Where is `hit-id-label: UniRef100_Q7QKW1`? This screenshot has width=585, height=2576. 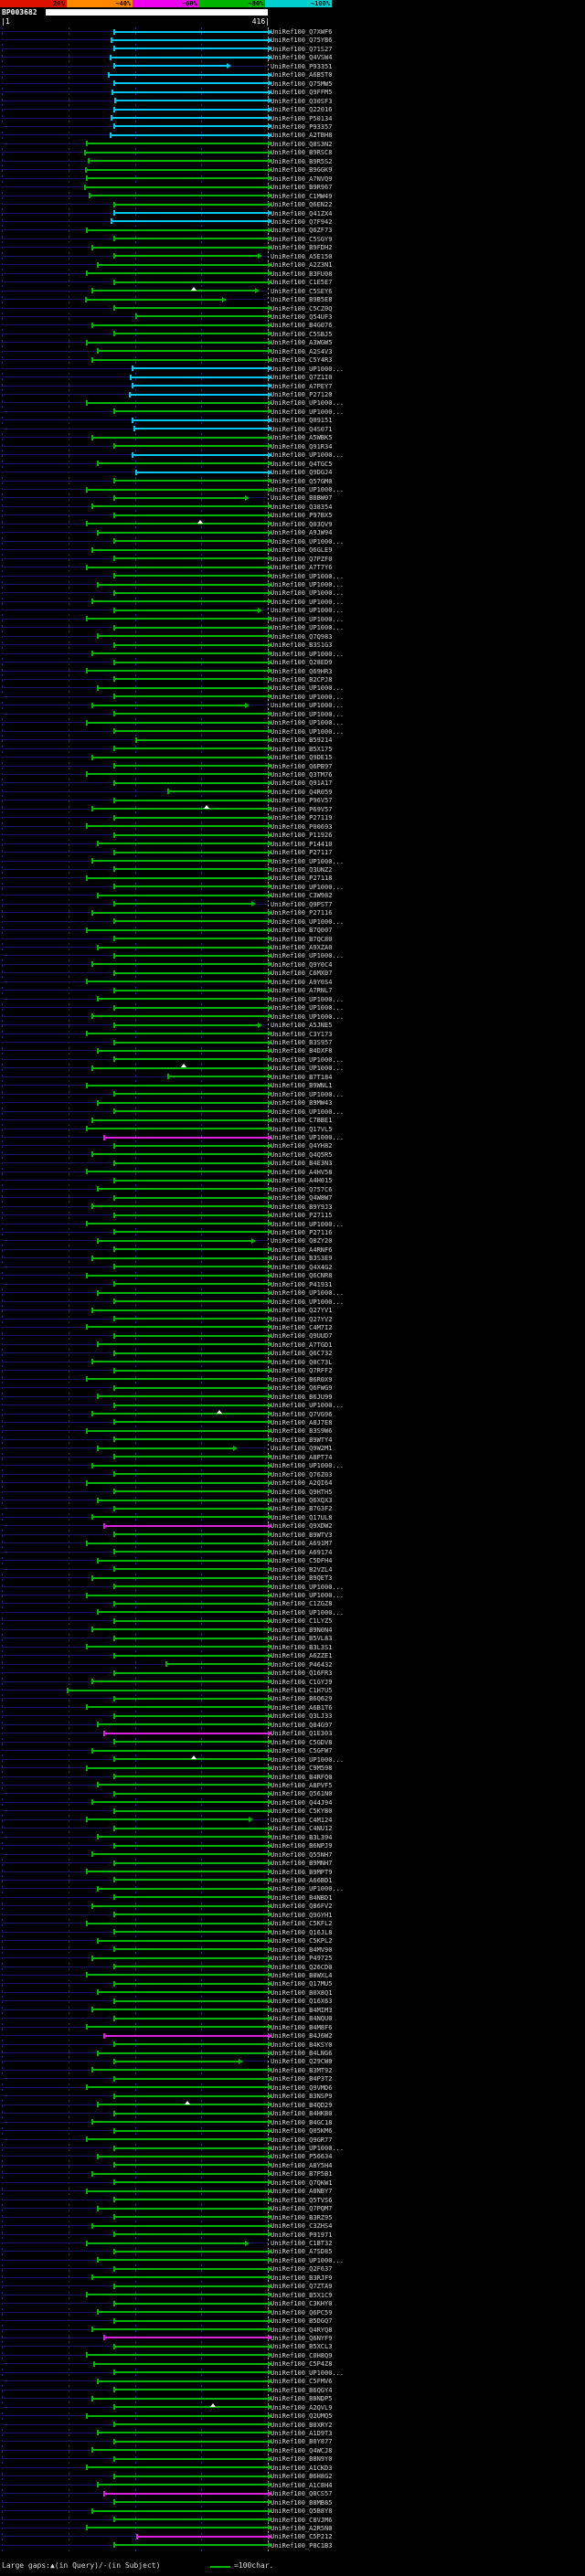
hit-id-label: UniRef100_Q7QKW1 is located at coordinates (302, 2182).